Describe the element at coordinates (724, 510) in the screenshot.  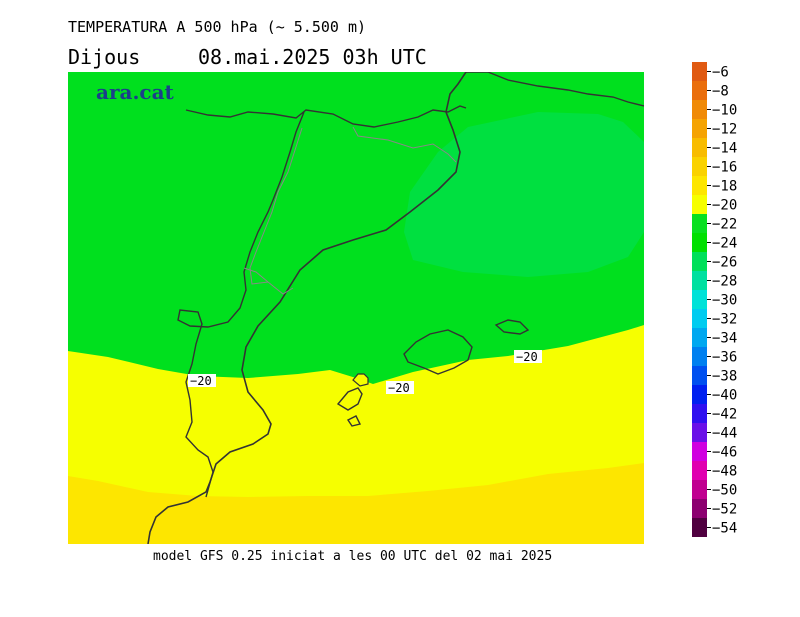
I see `legend-label: −52` at that location.